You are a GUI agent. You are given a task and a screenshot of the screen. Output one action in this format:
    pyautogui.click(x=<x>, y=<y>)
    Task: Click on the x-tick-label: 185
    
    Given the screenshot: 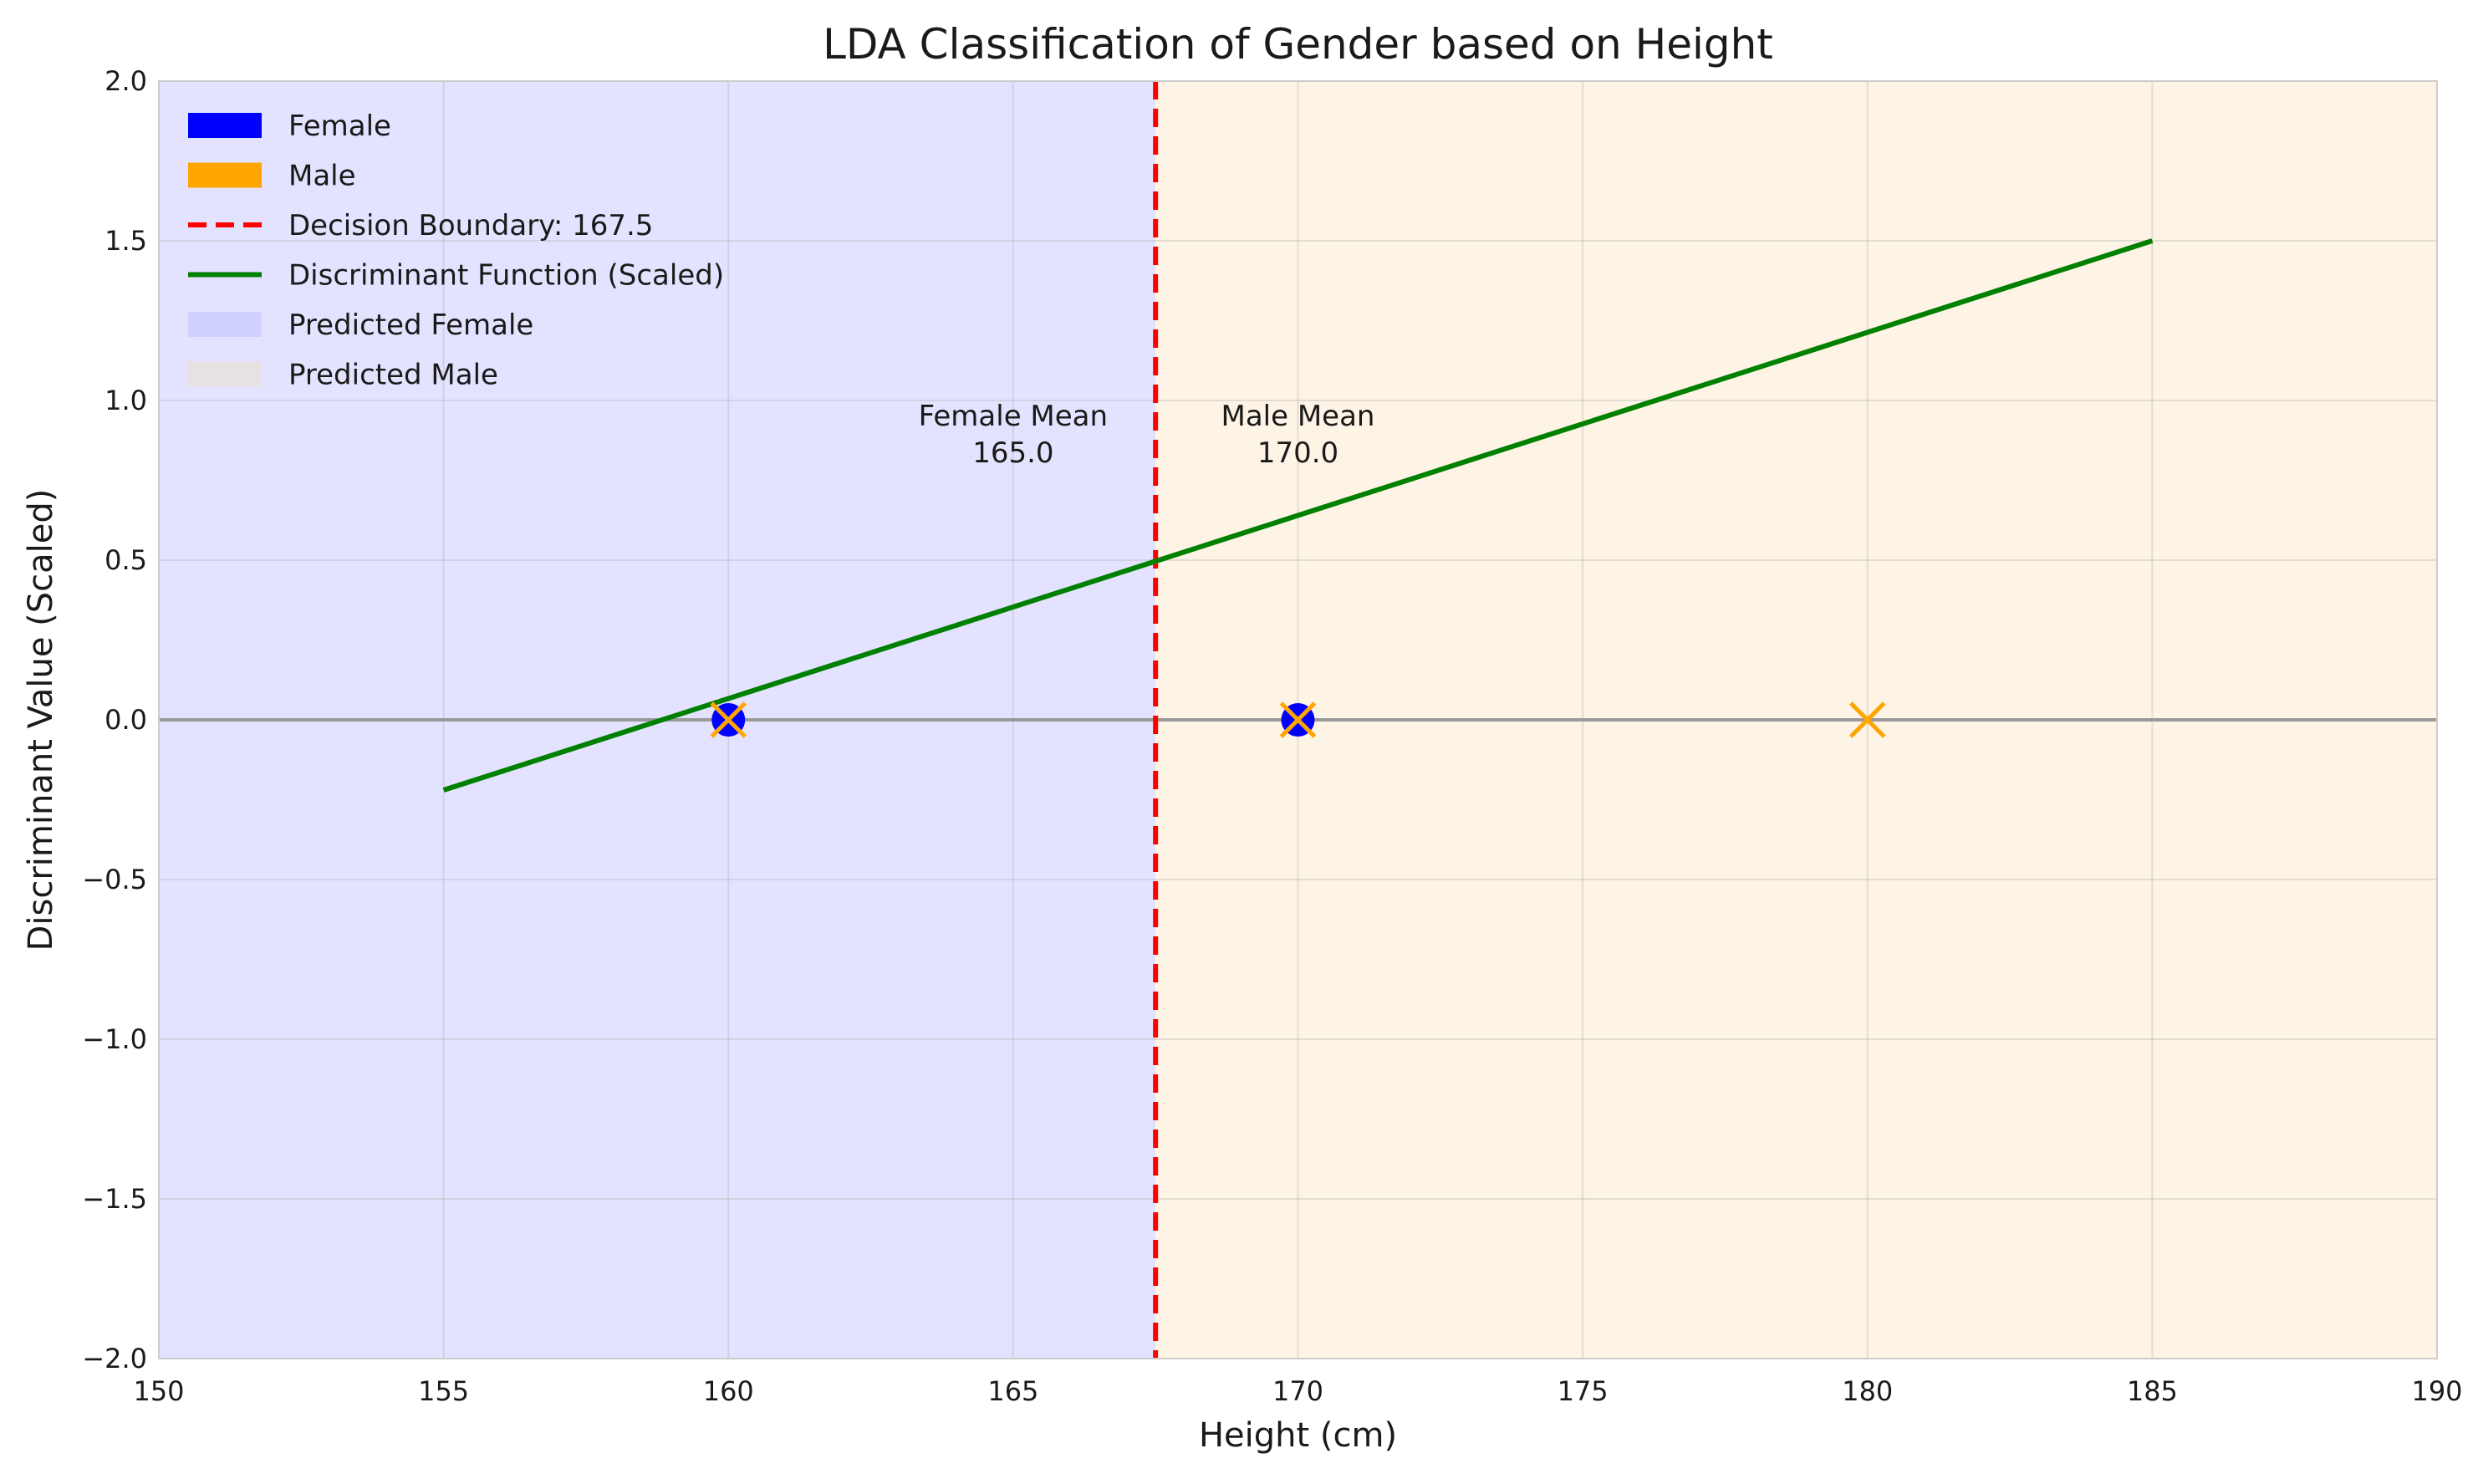 What is the action you would take?
    pyautogui.click(x=2152, y=1391)
    